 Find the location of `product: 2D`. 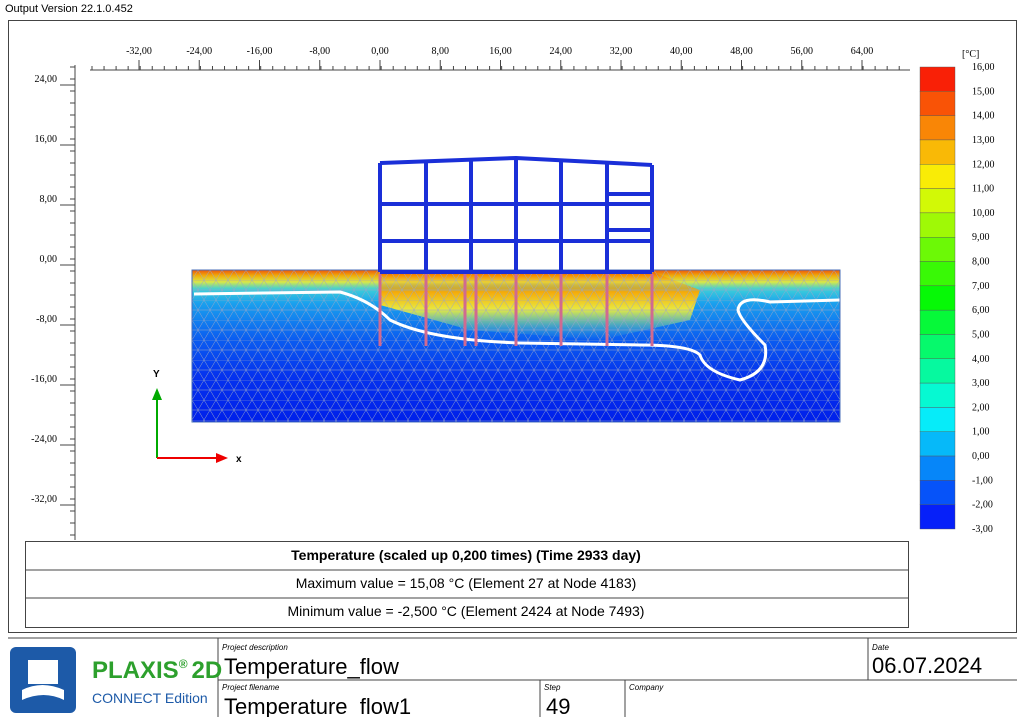

product: 2D is located at coordinates (207, 670).